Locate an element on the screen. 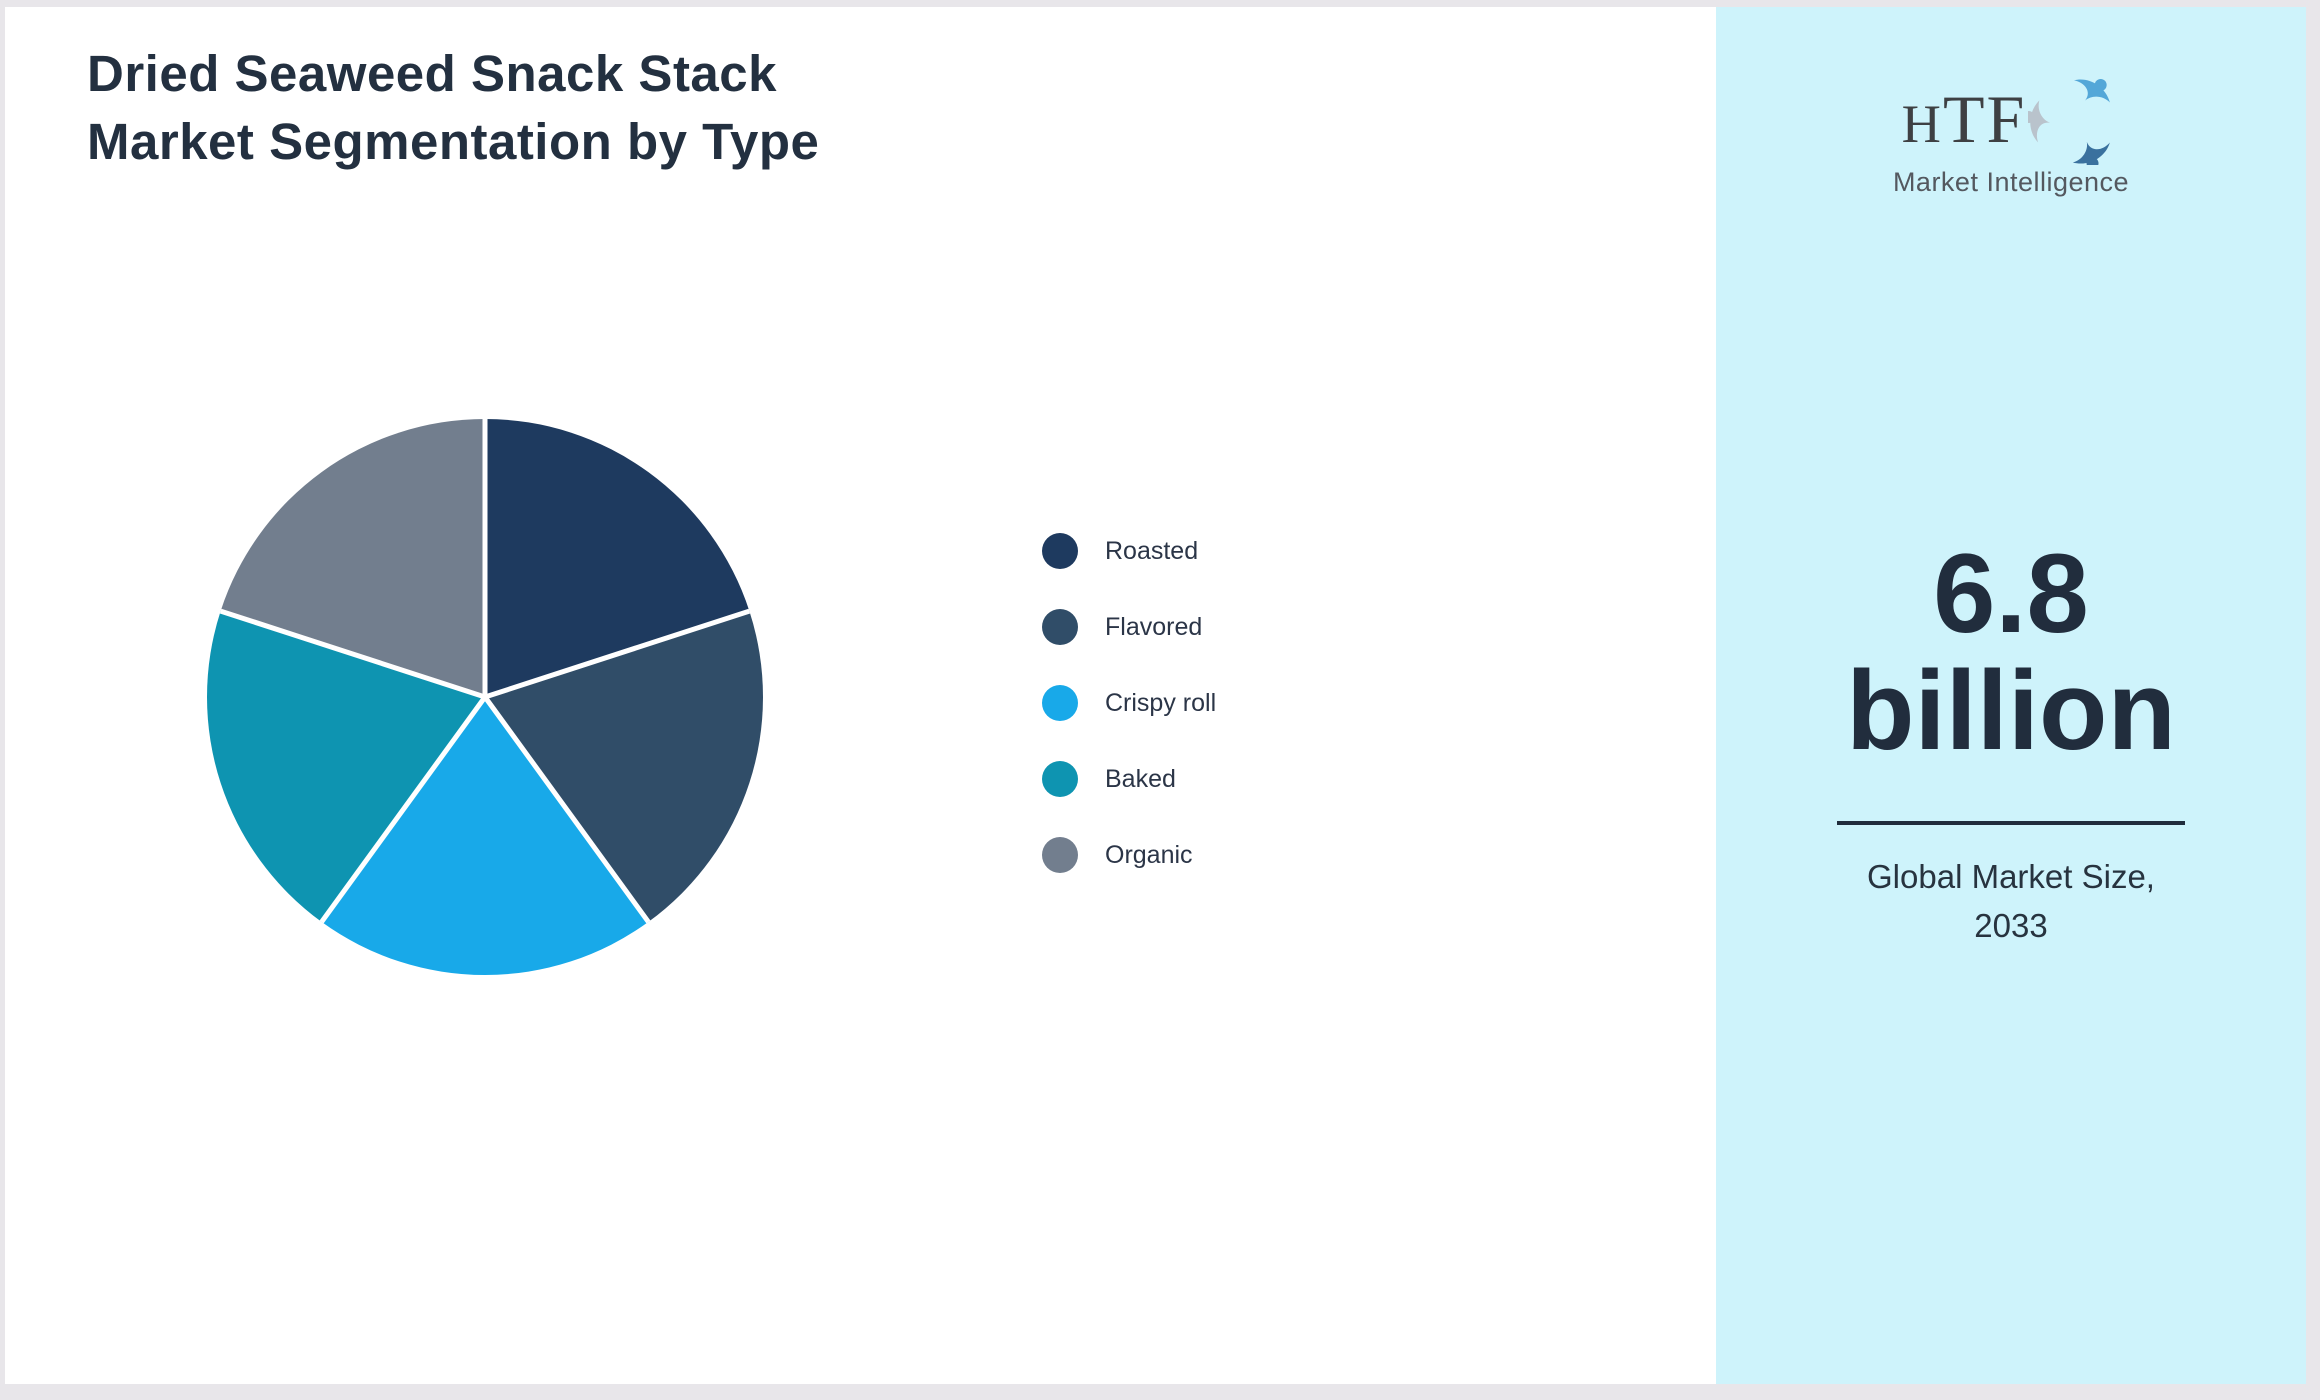 This screenshot has width=2320, height=1400. pie-slice-baked is located at coordinates (346, 766).